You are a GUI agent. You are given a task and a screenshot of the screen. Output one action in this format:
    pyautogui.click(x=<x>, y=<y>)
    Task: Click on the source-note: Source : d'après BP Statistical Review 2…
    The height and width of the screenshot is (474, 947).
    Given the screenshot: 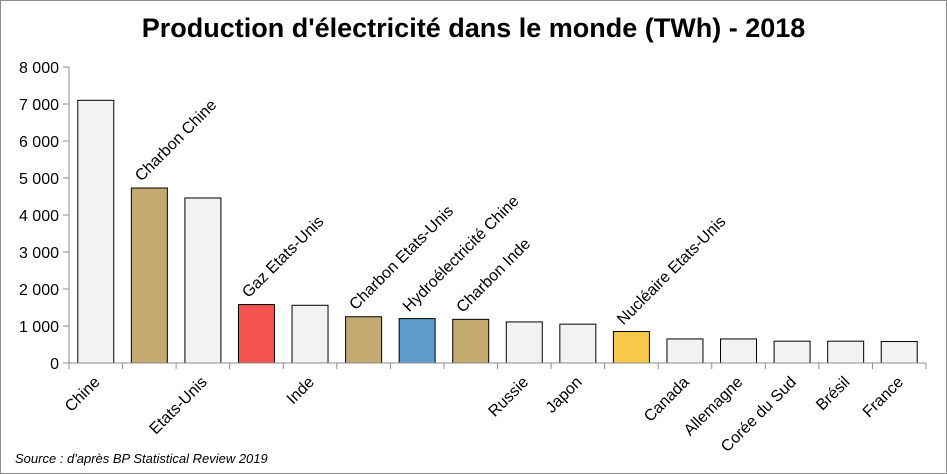 What is the action you would take?
    pyautogui.click(x=141, y=458)
    